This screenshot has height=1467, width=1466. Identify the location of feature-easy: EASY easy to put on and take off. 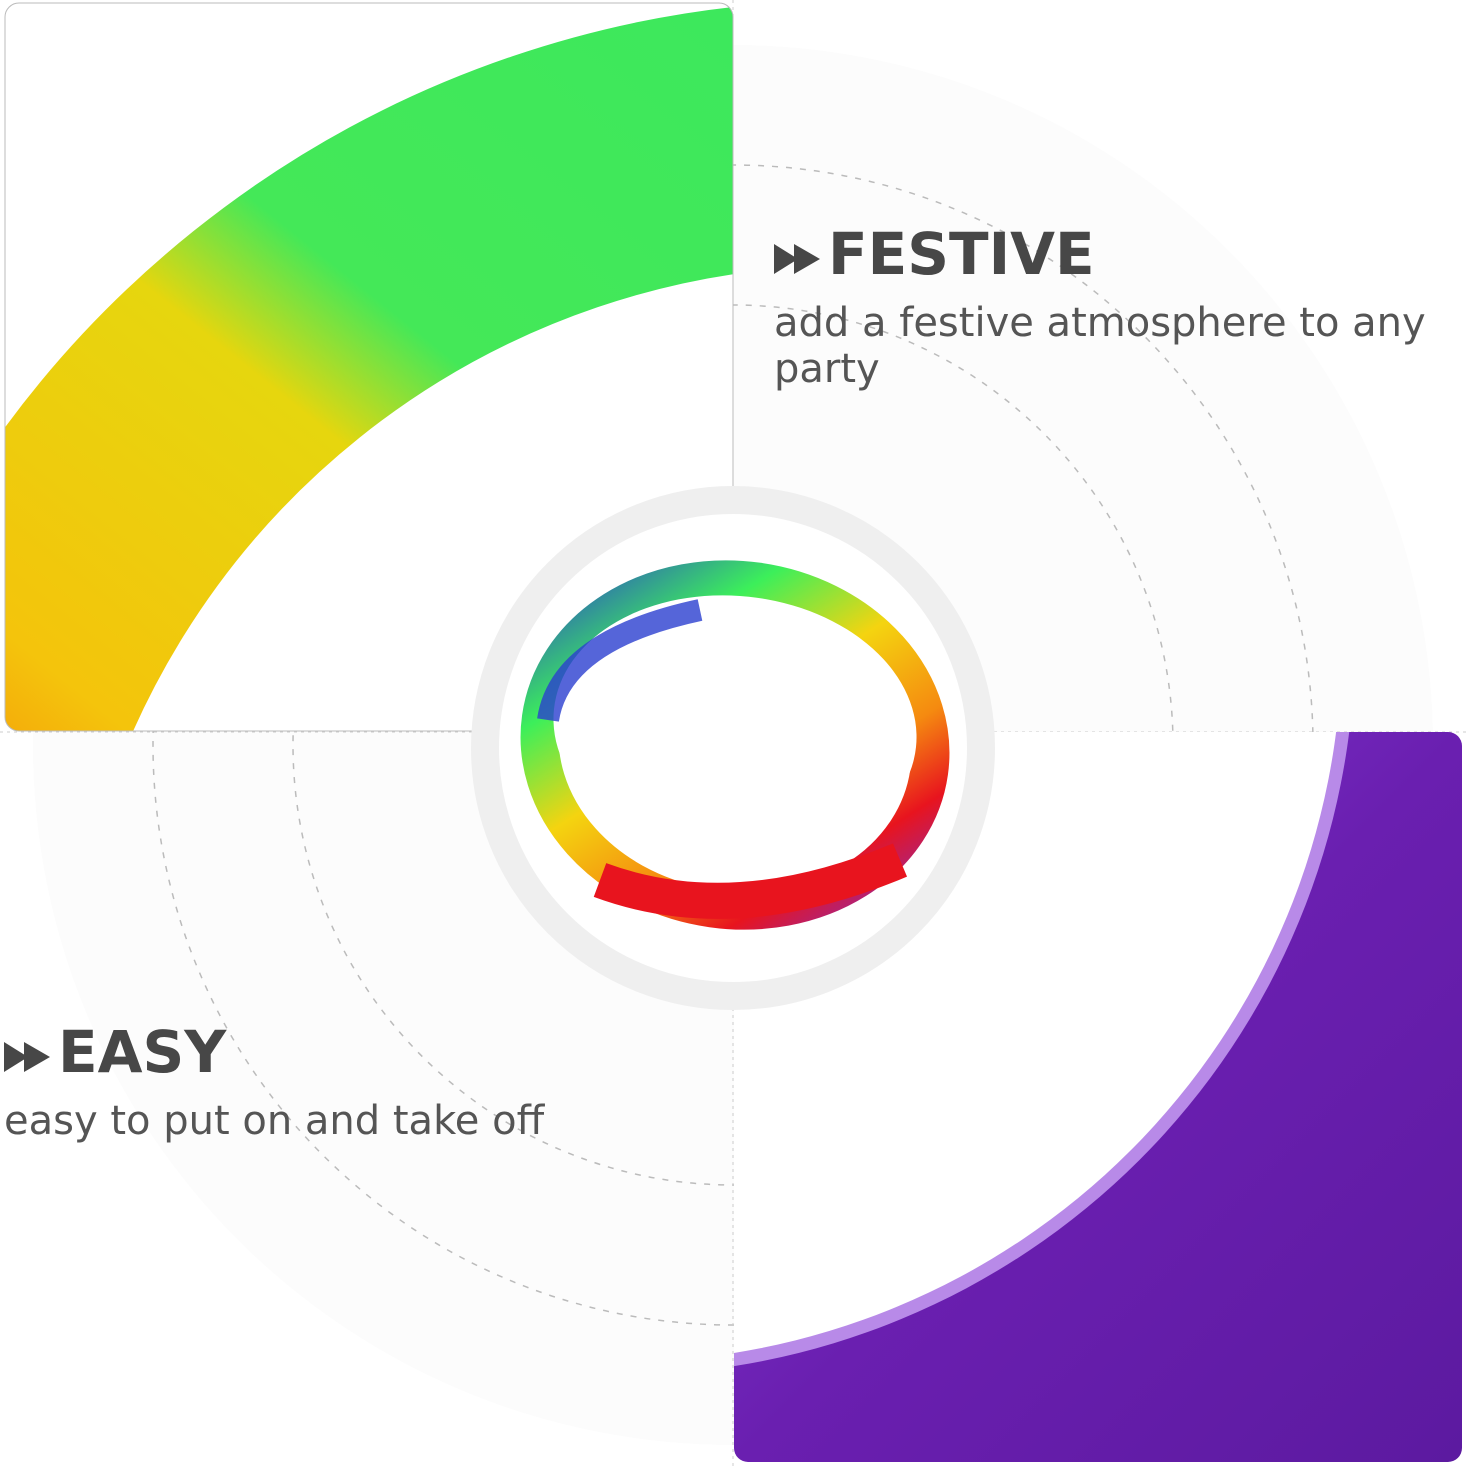
(354, 1081).